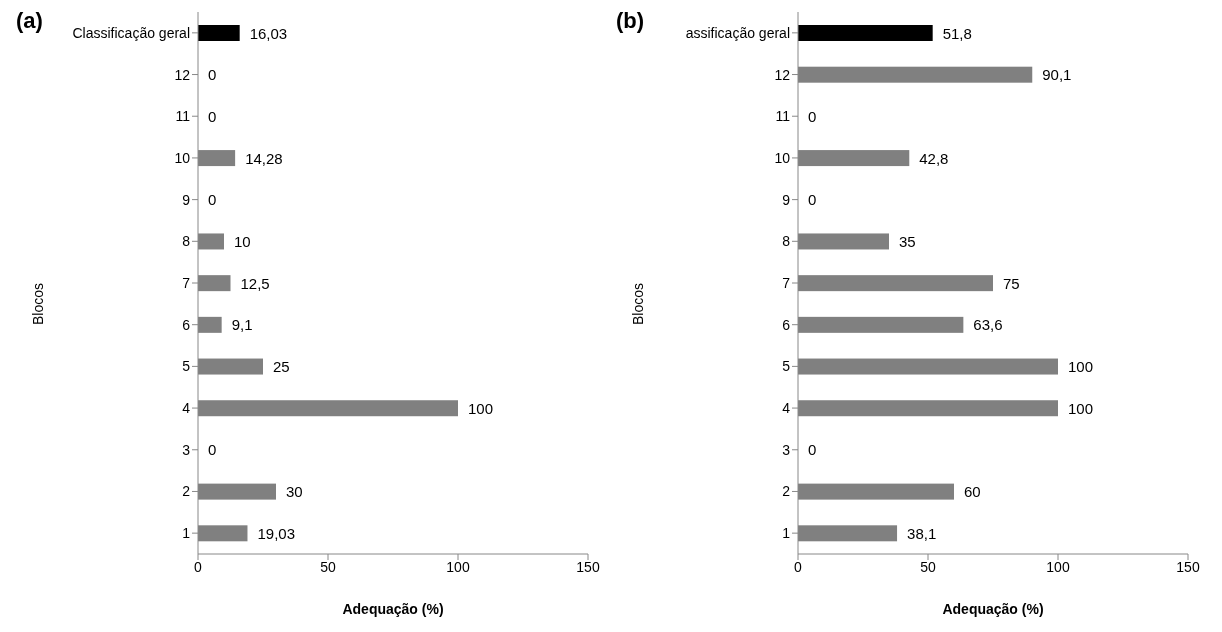  I want to click on data-label: 12,5, so click(255, 283).